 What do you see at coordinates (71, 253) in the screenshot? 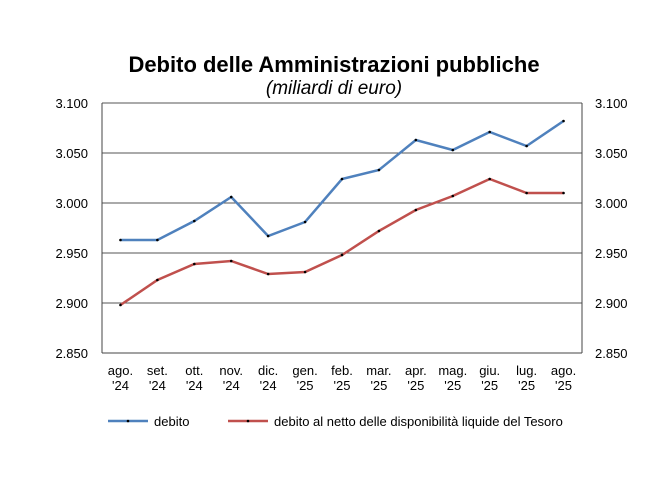
I see `y-tick-label-left: 2.950` at bounding box center [71, 253].